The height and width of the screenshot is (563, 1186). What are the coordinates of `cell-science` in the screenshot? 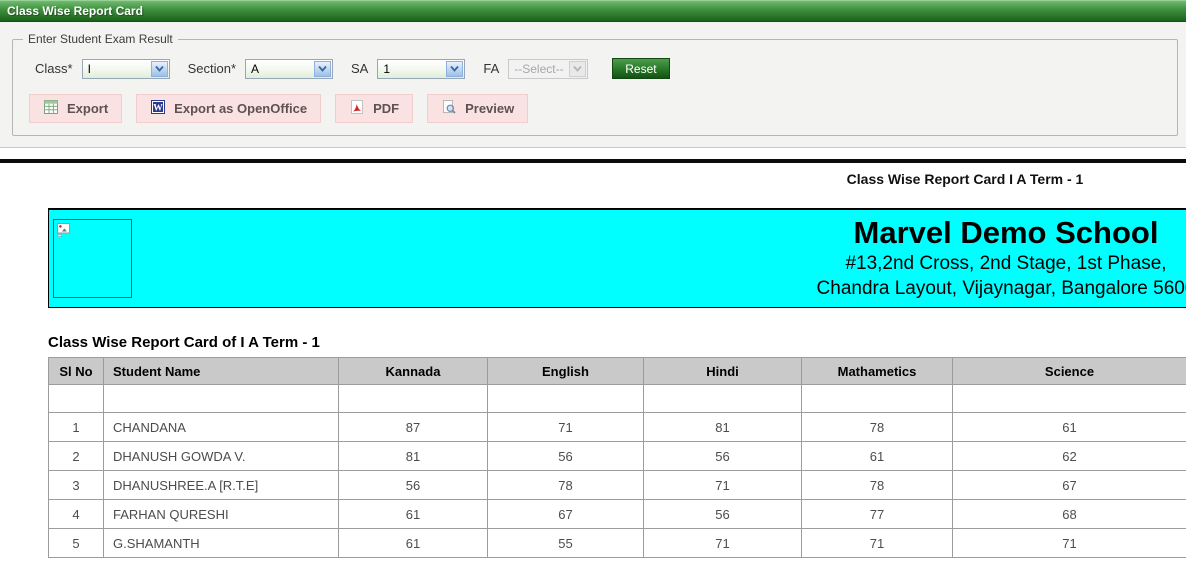 It's located at (1069, 398).